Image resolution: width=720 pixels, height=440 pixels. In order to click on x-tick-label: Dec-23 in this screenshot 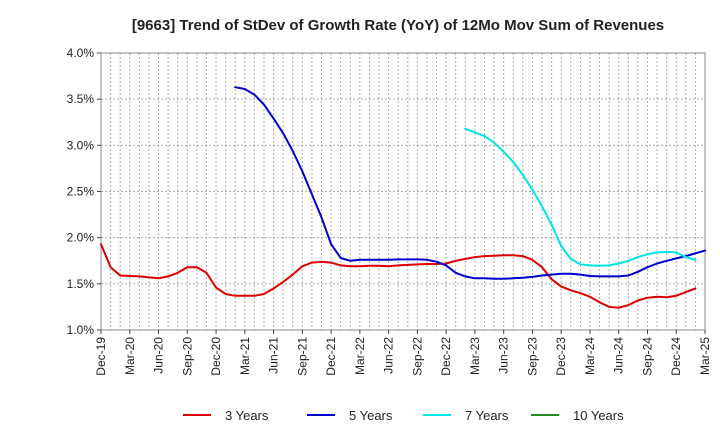, I will do `click(561, 356)`.